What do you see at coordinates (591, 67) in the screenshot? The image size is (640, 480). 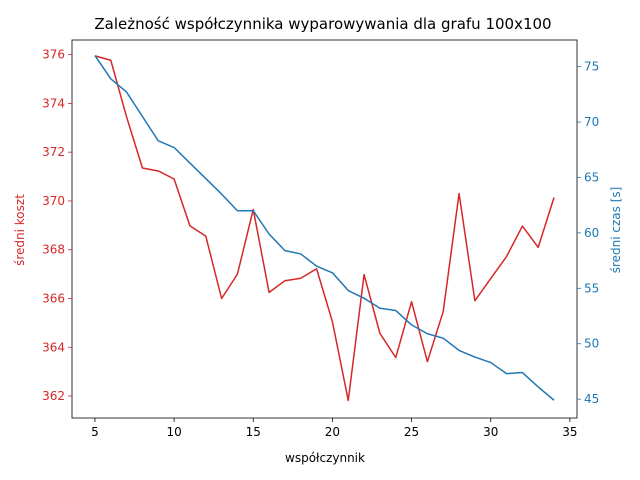 I see `y-right-tick-label: 75` at bounding box center [591, 67].